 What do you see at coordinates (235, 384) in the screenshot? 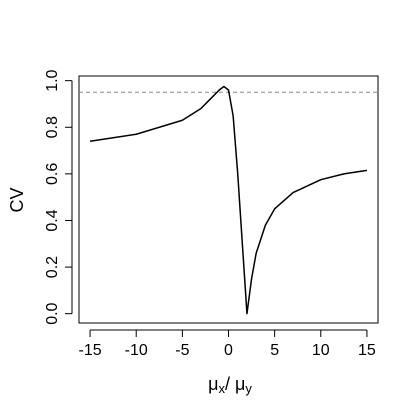
I see `x-label-part: / μ` at bounding box center [235, 384].